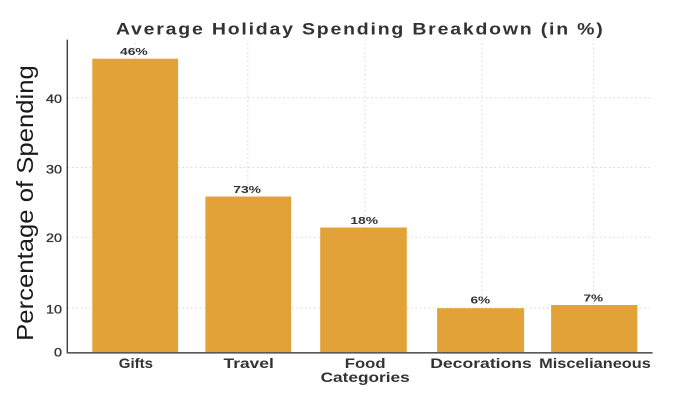 This screenshot has height=400, width=700. What do you see at coordinates (595, 364) in the screenshot?
I see `svg-text: Miscelianeous` at bounding box center [595, 364].